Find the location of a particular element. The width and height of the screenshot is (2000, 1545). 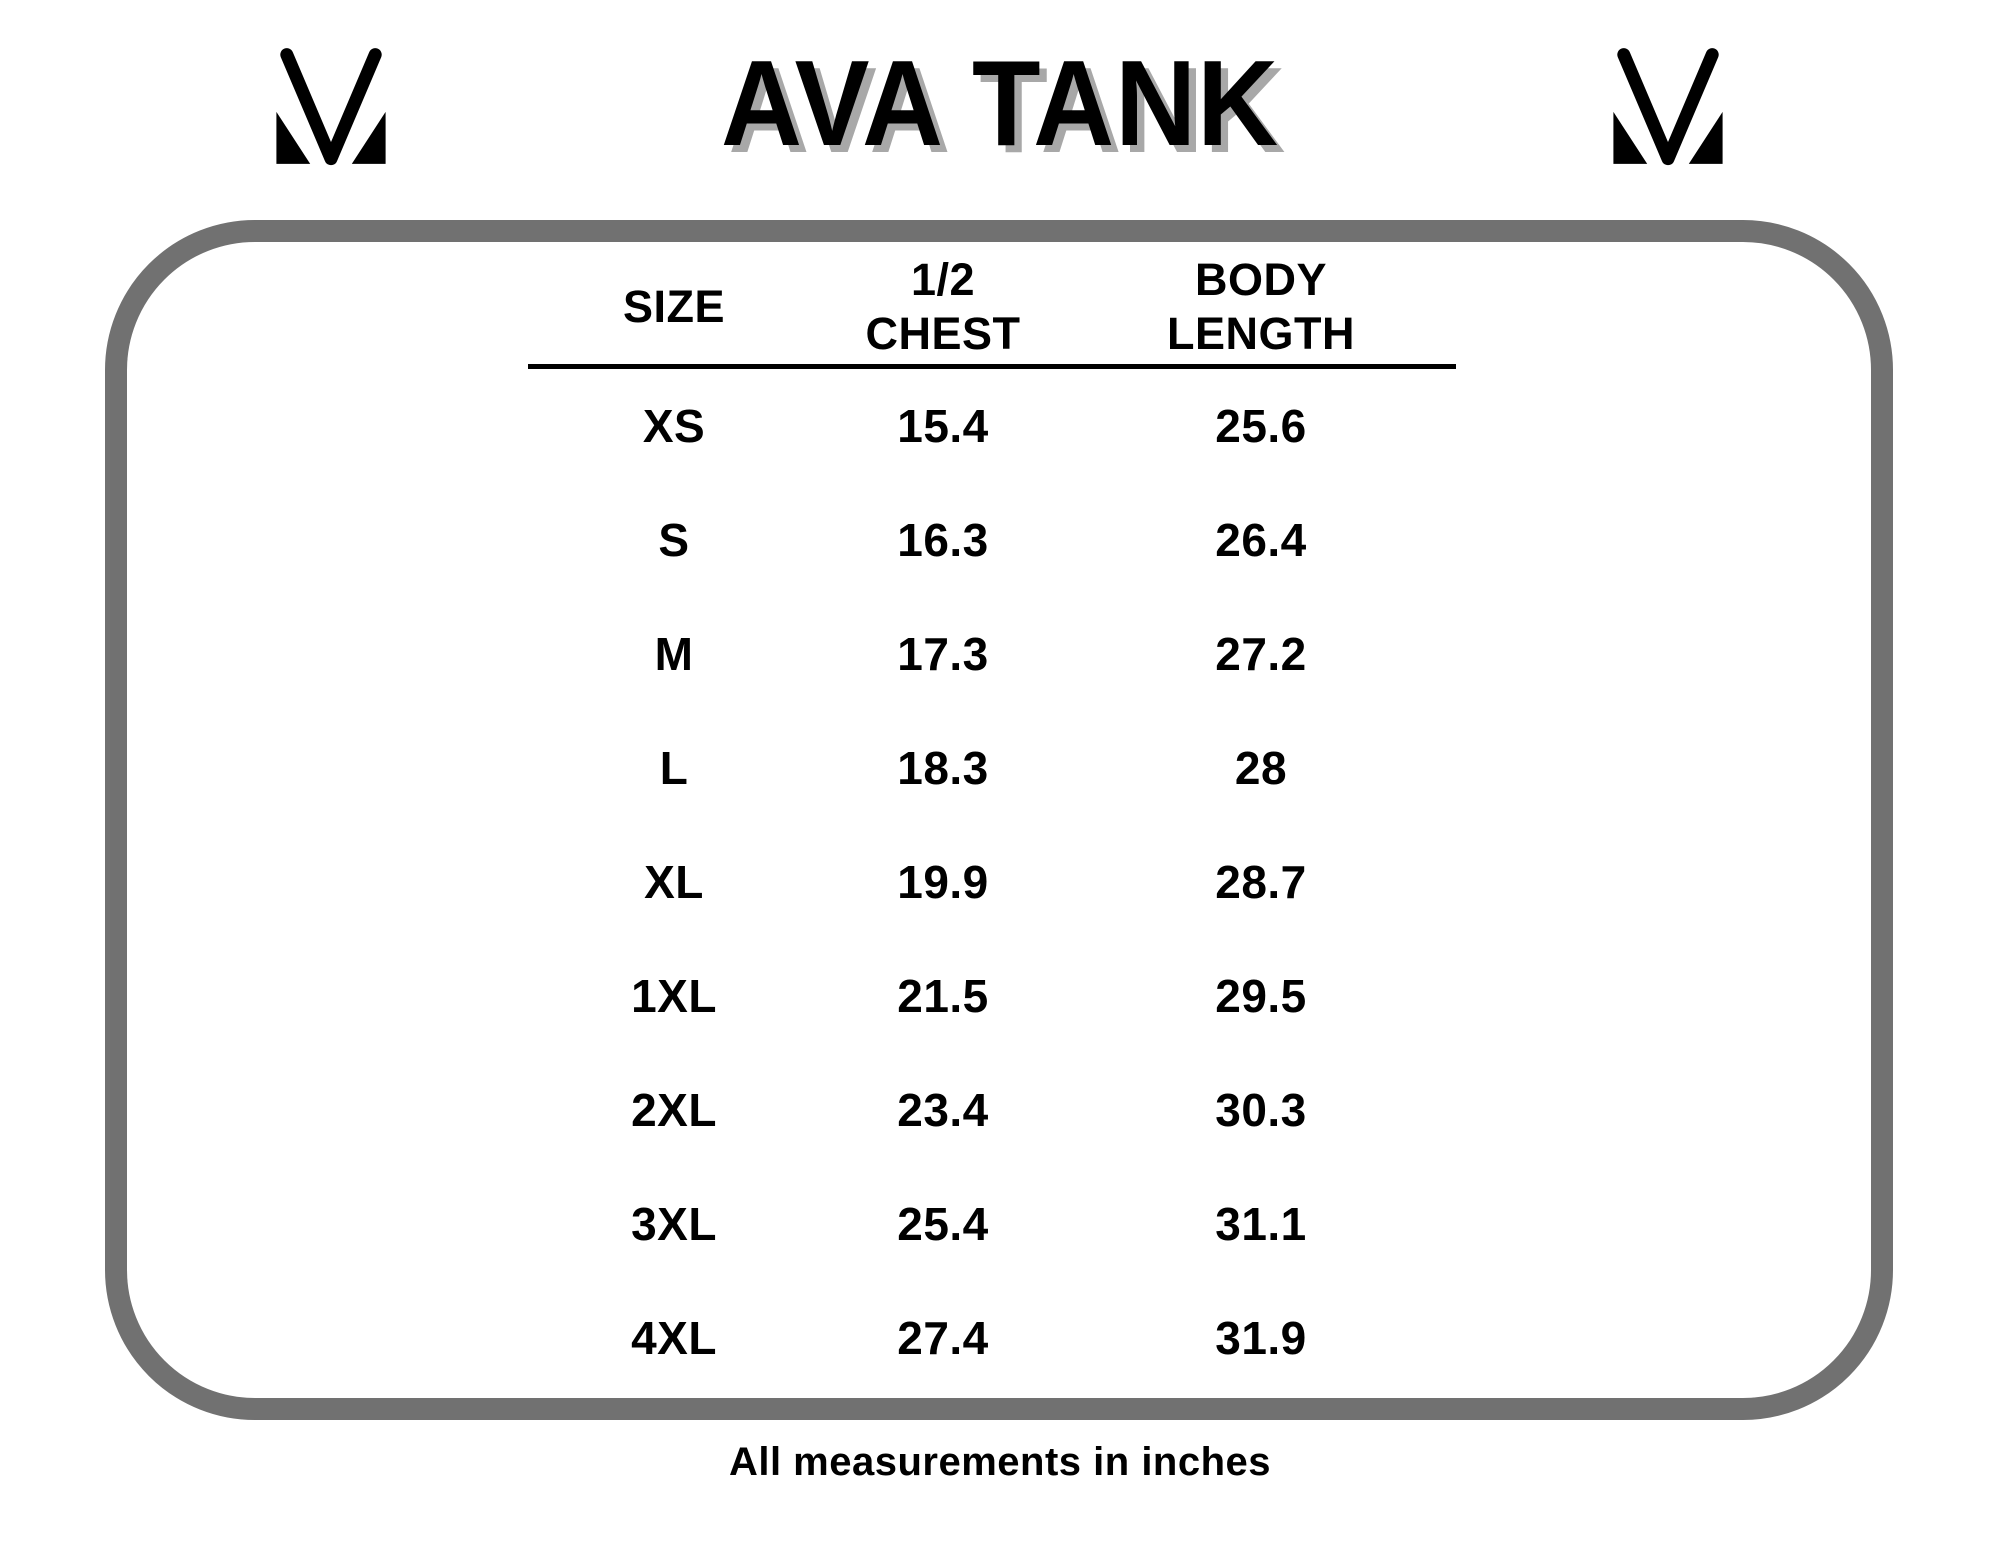

table-row: L 18.3 28 is located at coordinates (992, 768).